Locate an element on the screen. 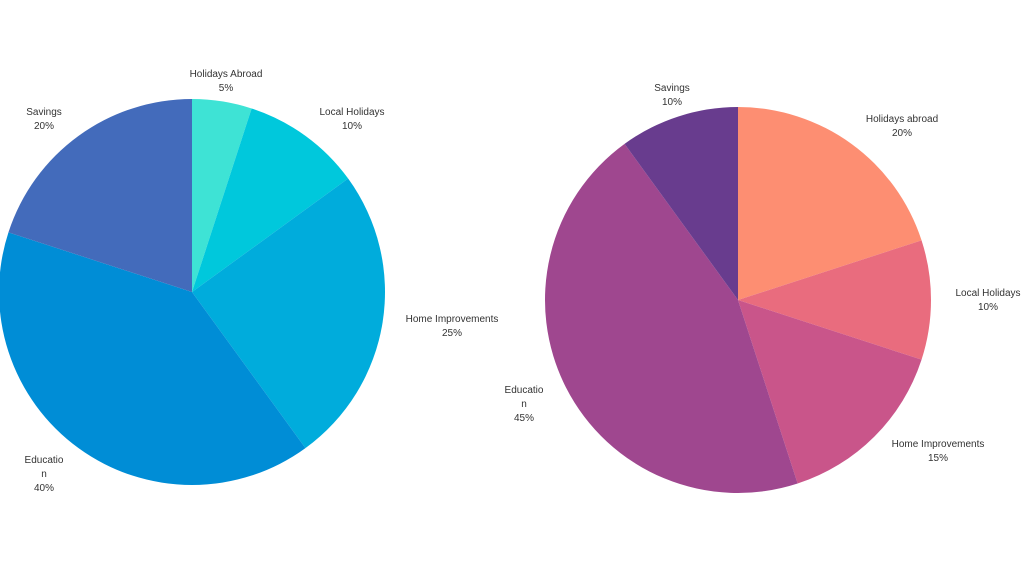  slice-label: Holidays Abroad 5% is located at coordinates (226, 82).